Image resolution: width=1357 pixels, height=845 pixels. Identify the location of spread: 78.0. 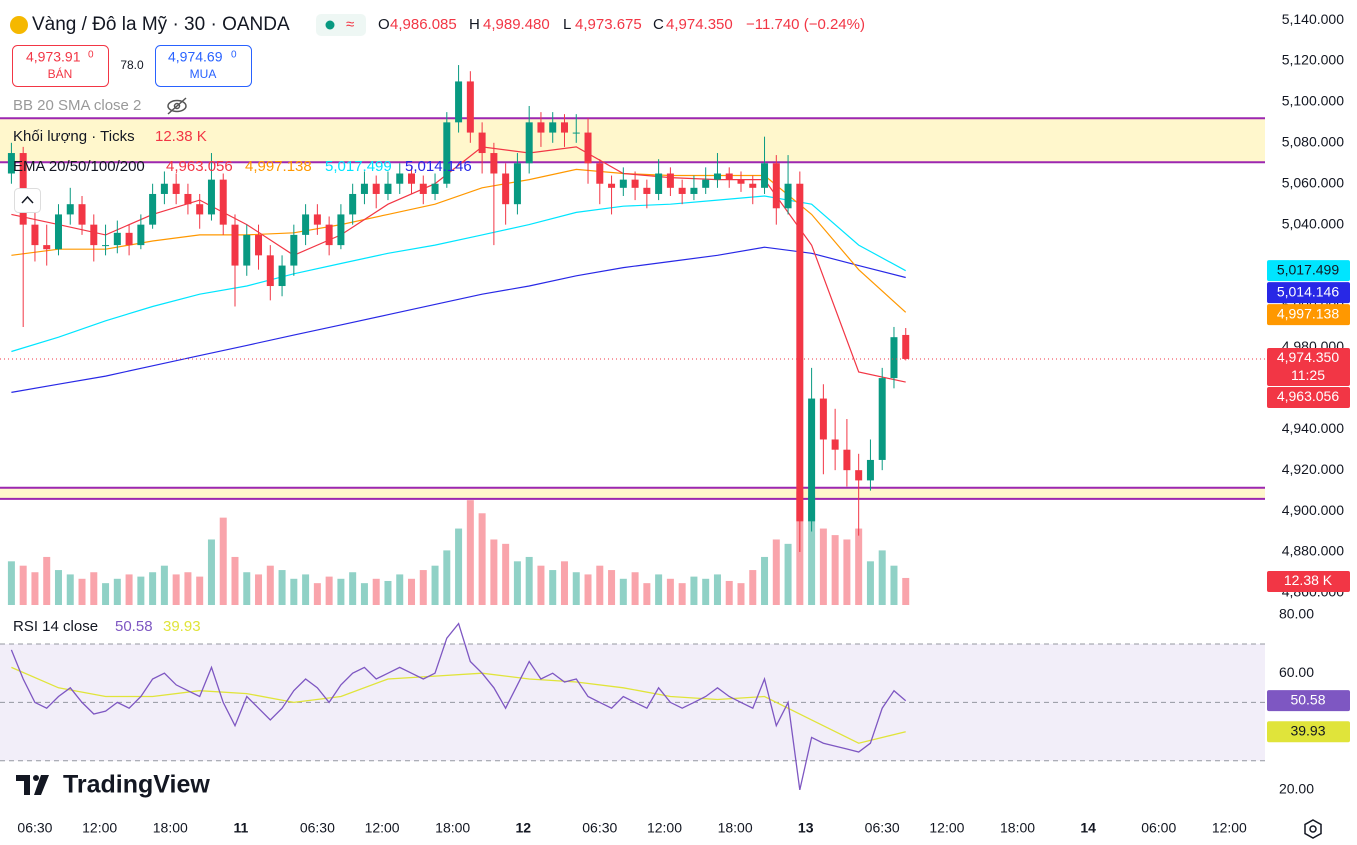
(132, 65).